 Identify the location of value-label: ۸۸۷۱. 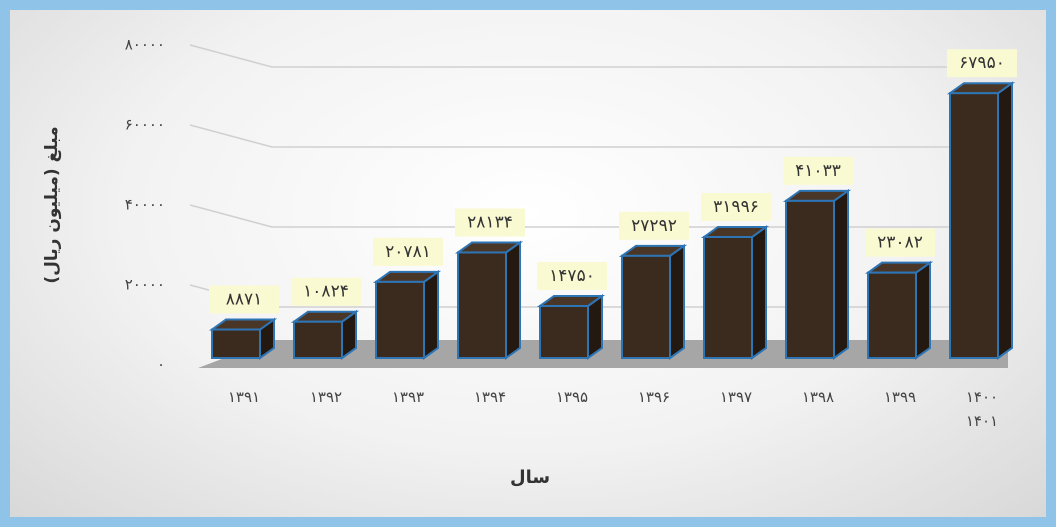
(244, 300).